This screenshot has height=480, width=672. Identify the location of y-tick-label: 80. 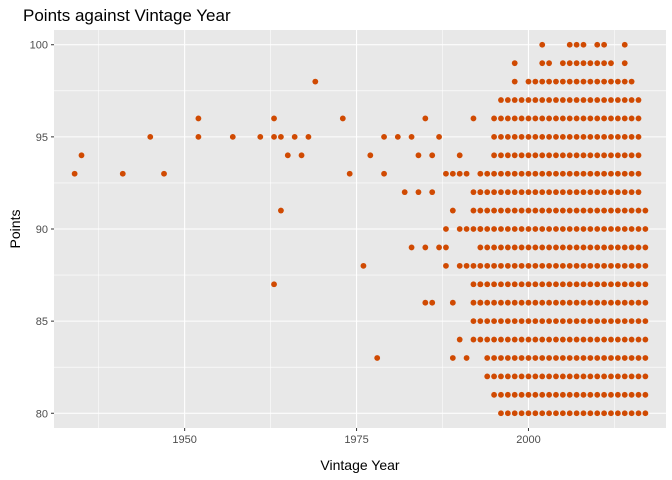
(42, 414).